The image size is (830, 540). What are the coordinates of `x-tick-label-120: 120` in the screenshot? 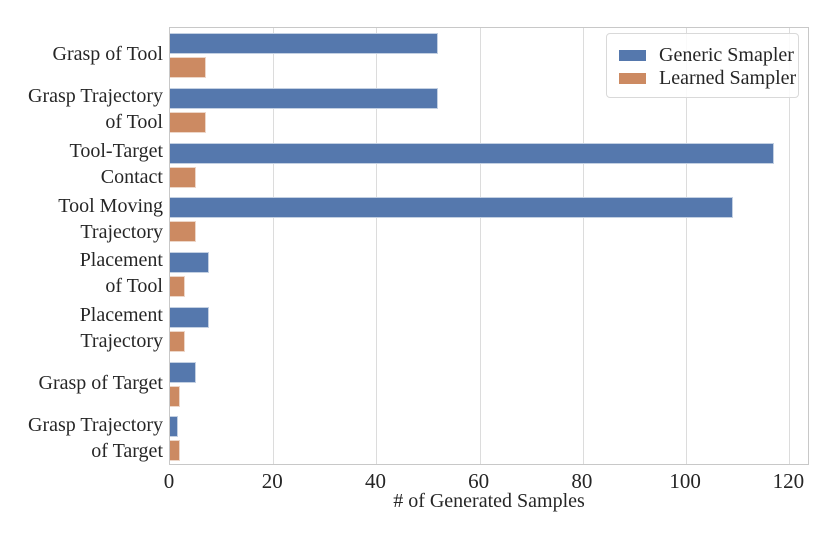 It's located at (788, 481).